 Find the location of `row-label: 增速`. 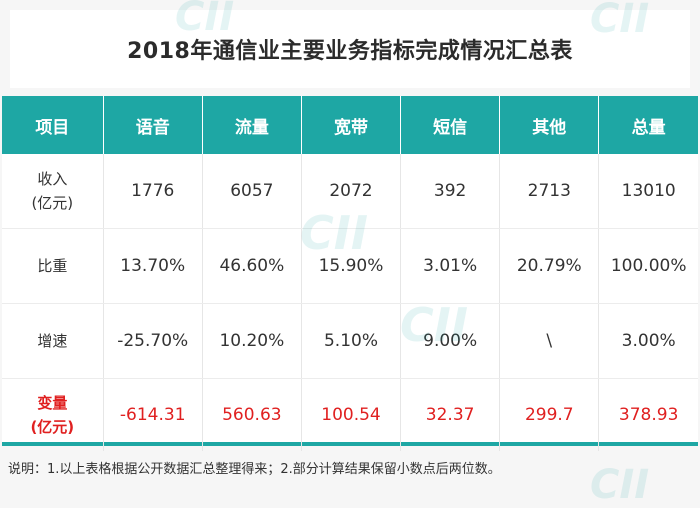

row-label: 增速 is located at coordinates (53, 341).